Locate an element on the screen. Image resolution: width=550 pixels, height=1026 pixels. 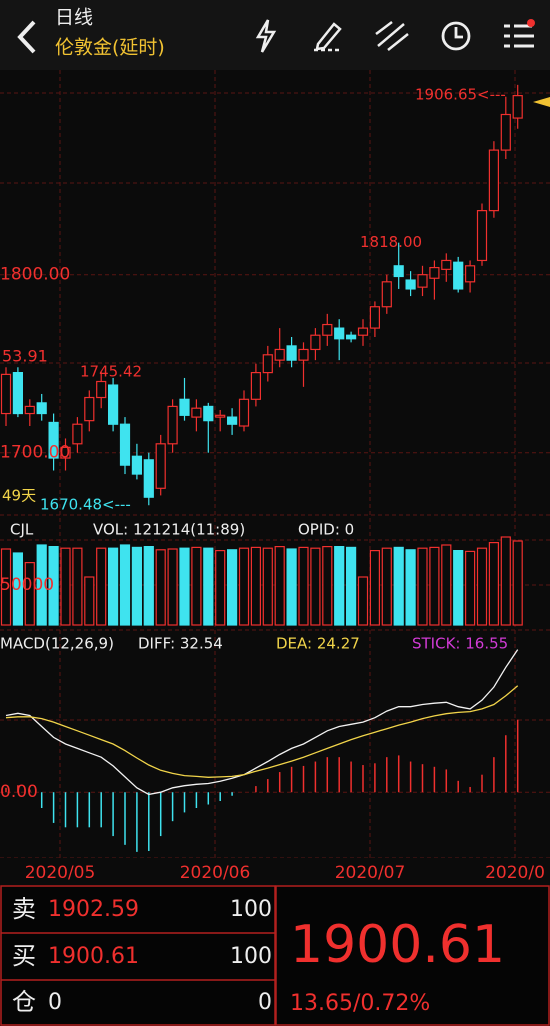
price-annotation: 1818.00 is located at coordinates (391, 242).